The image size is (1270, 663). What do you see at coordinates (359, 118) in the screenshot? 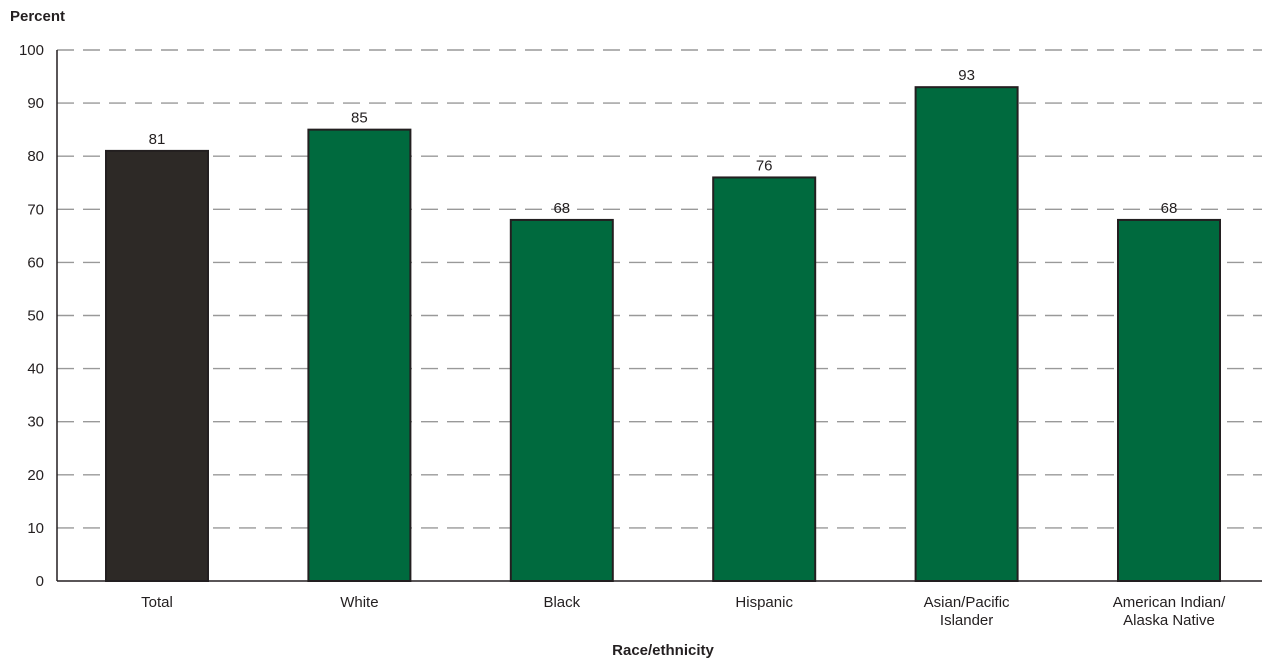
I see `data-label: 85` at bounding box center [359, 118].